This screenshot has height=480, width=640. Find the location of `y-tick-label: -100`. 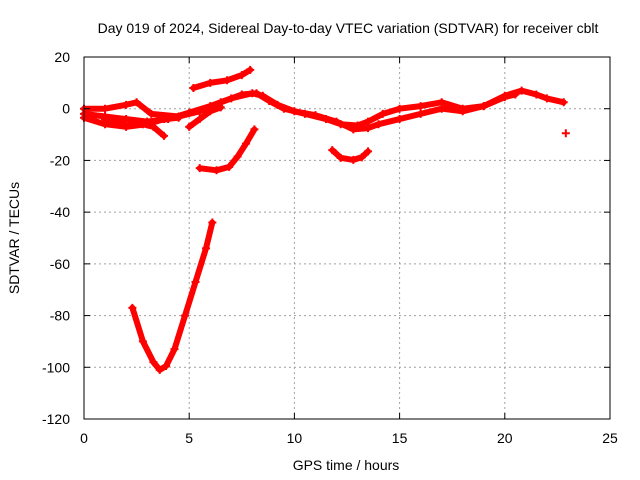

y-tick-label: -100 is located at coordinates (56, 367).